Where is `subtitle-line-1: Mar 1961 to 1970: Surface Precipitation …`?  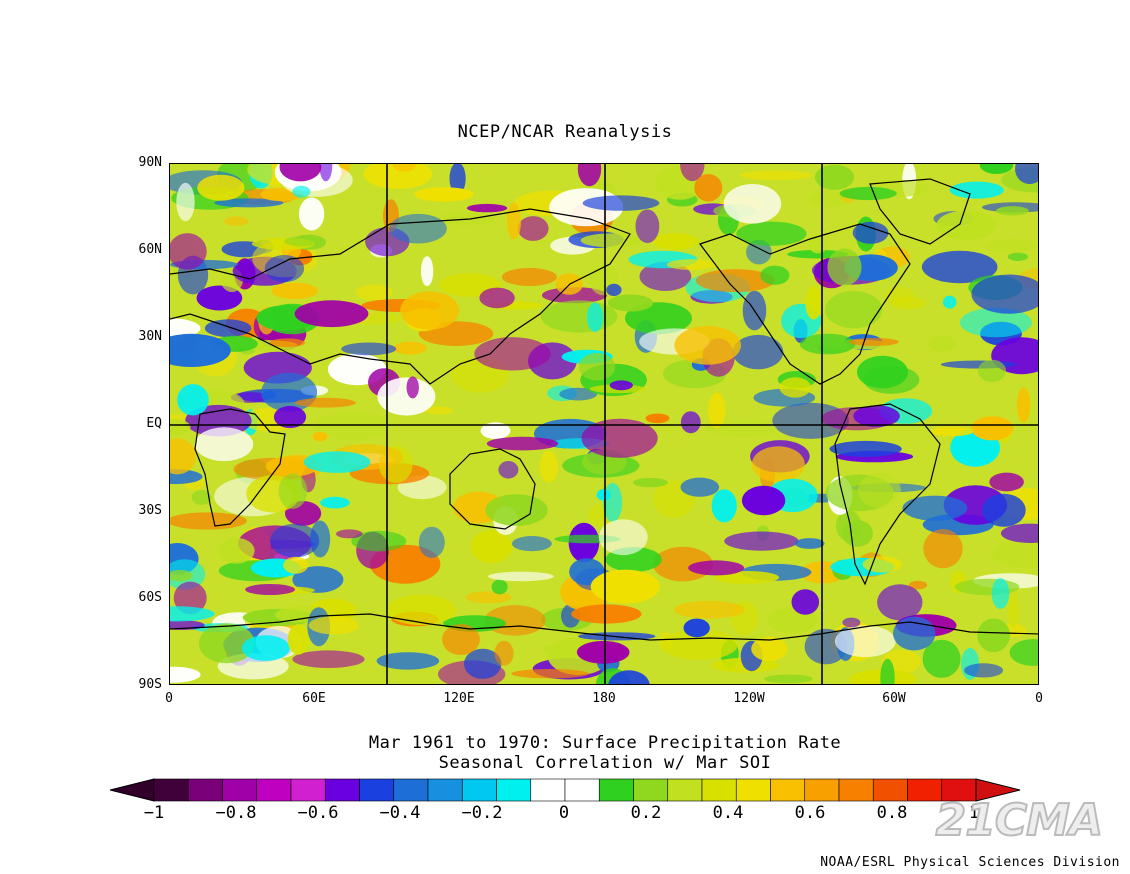 subtitle-line-1: Mar 1961 to 1970: Surface Precipitation … is located at coordinates (605, 743).